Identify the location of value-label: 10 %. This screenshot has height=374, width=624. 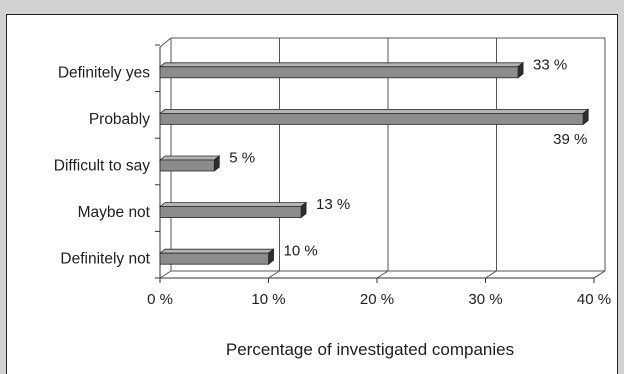
(301, 251).